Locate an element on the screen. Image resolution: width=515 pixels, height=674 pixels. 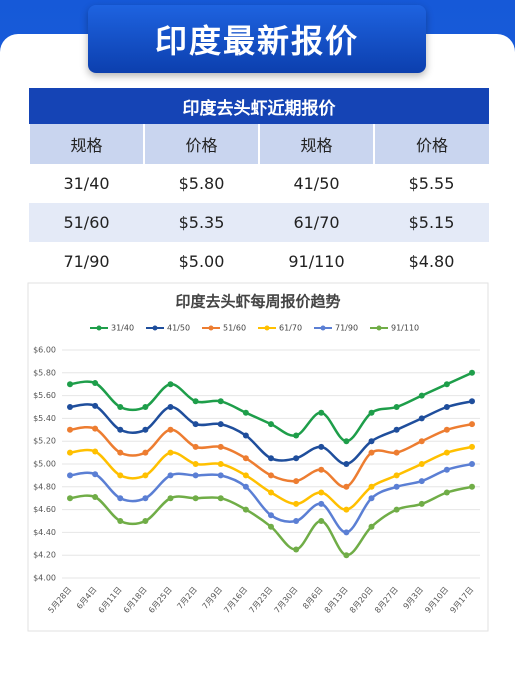
cell: 31/40 is located at coordinates (86, 183).